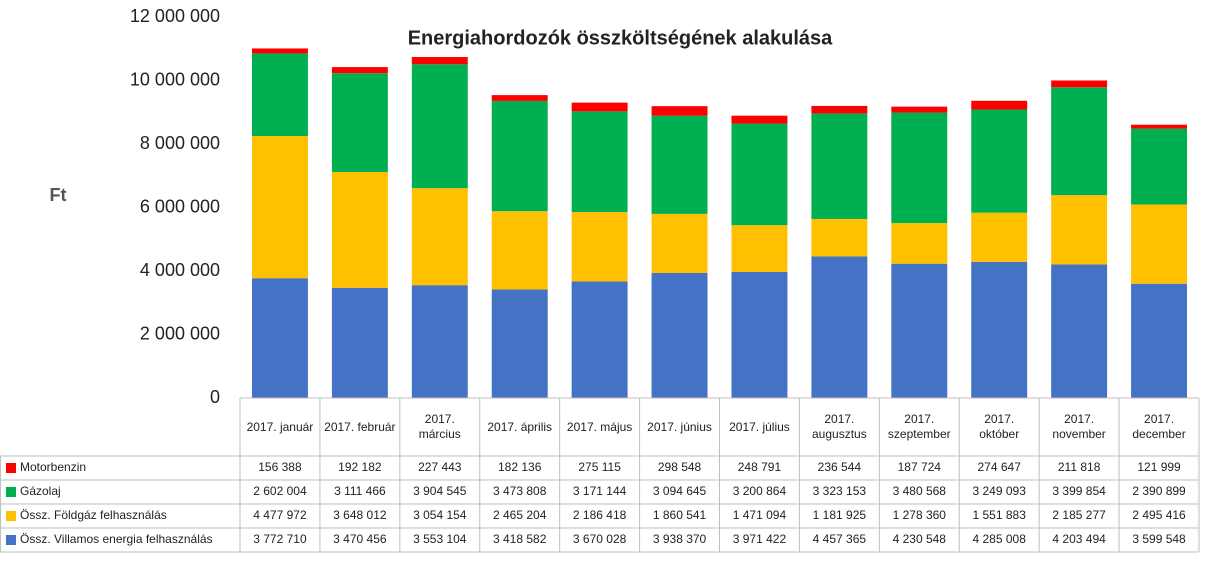  I want to click on x-tick-label: 2017. január, so click(280, 426).